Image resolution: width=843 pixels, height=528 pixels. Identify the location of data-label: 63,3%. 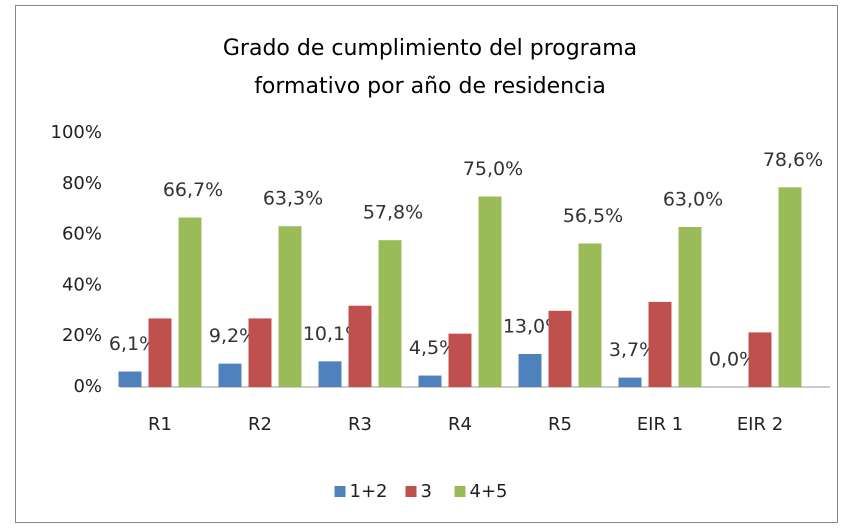
(293, 199).